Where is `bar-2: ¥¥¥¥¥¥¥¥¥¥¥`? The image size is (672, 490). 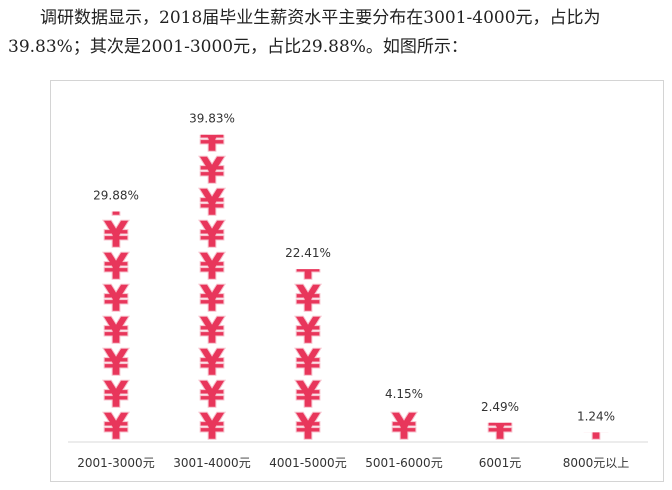 bar-2: ¥¥¥¥¥¥¥¥¥¥¥ is located at coordinates (211, 283).